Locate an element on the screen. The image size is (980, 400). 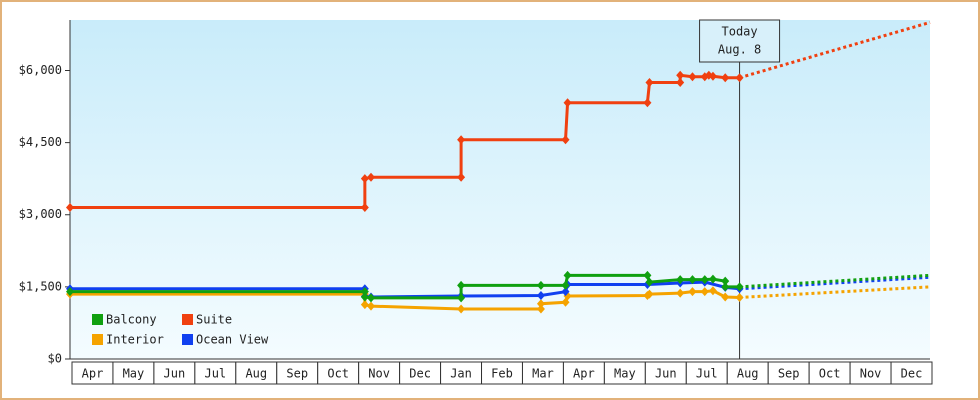
legend-label: Suite is located at coordinates (214, 320).